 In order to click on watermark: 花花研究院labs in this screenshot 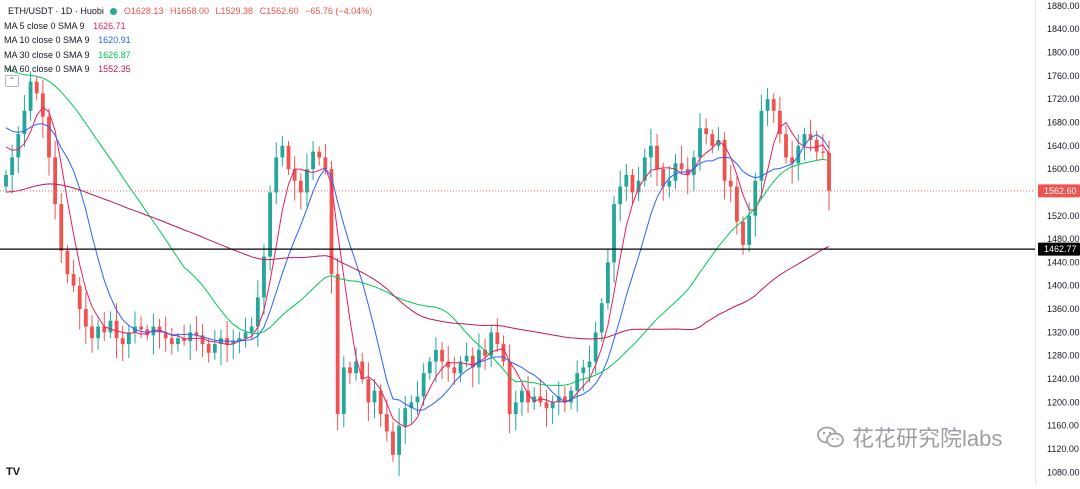, I will do `click(909, 437)`.